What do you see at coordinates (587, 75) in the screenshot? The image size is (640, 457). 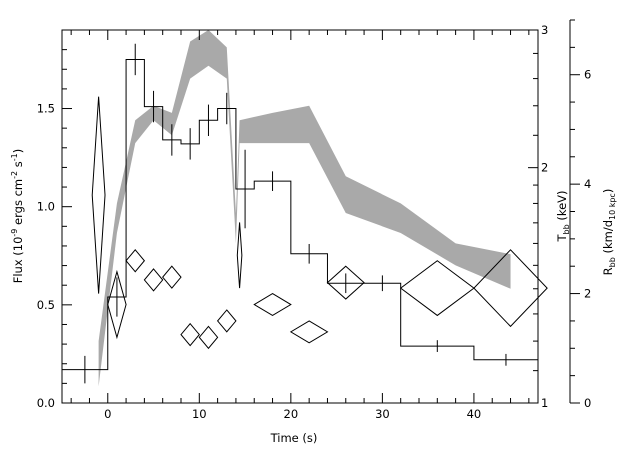 I see `y-right-radius-tick-label: 6` at bounding box center [587, 75].